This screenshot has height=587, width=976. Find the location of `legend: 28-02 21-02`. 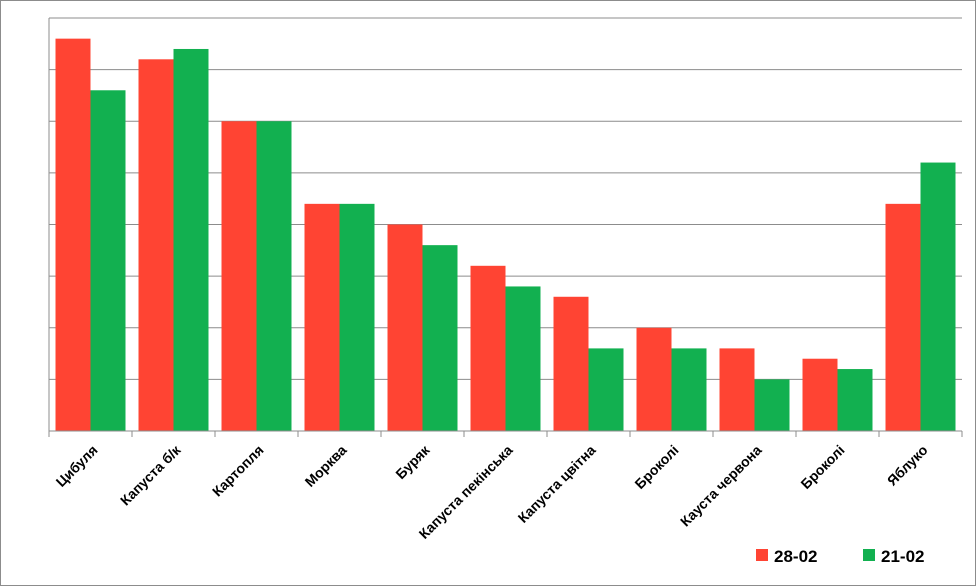

legend: 28-02 21-02 is located at coordinates (840, 556).